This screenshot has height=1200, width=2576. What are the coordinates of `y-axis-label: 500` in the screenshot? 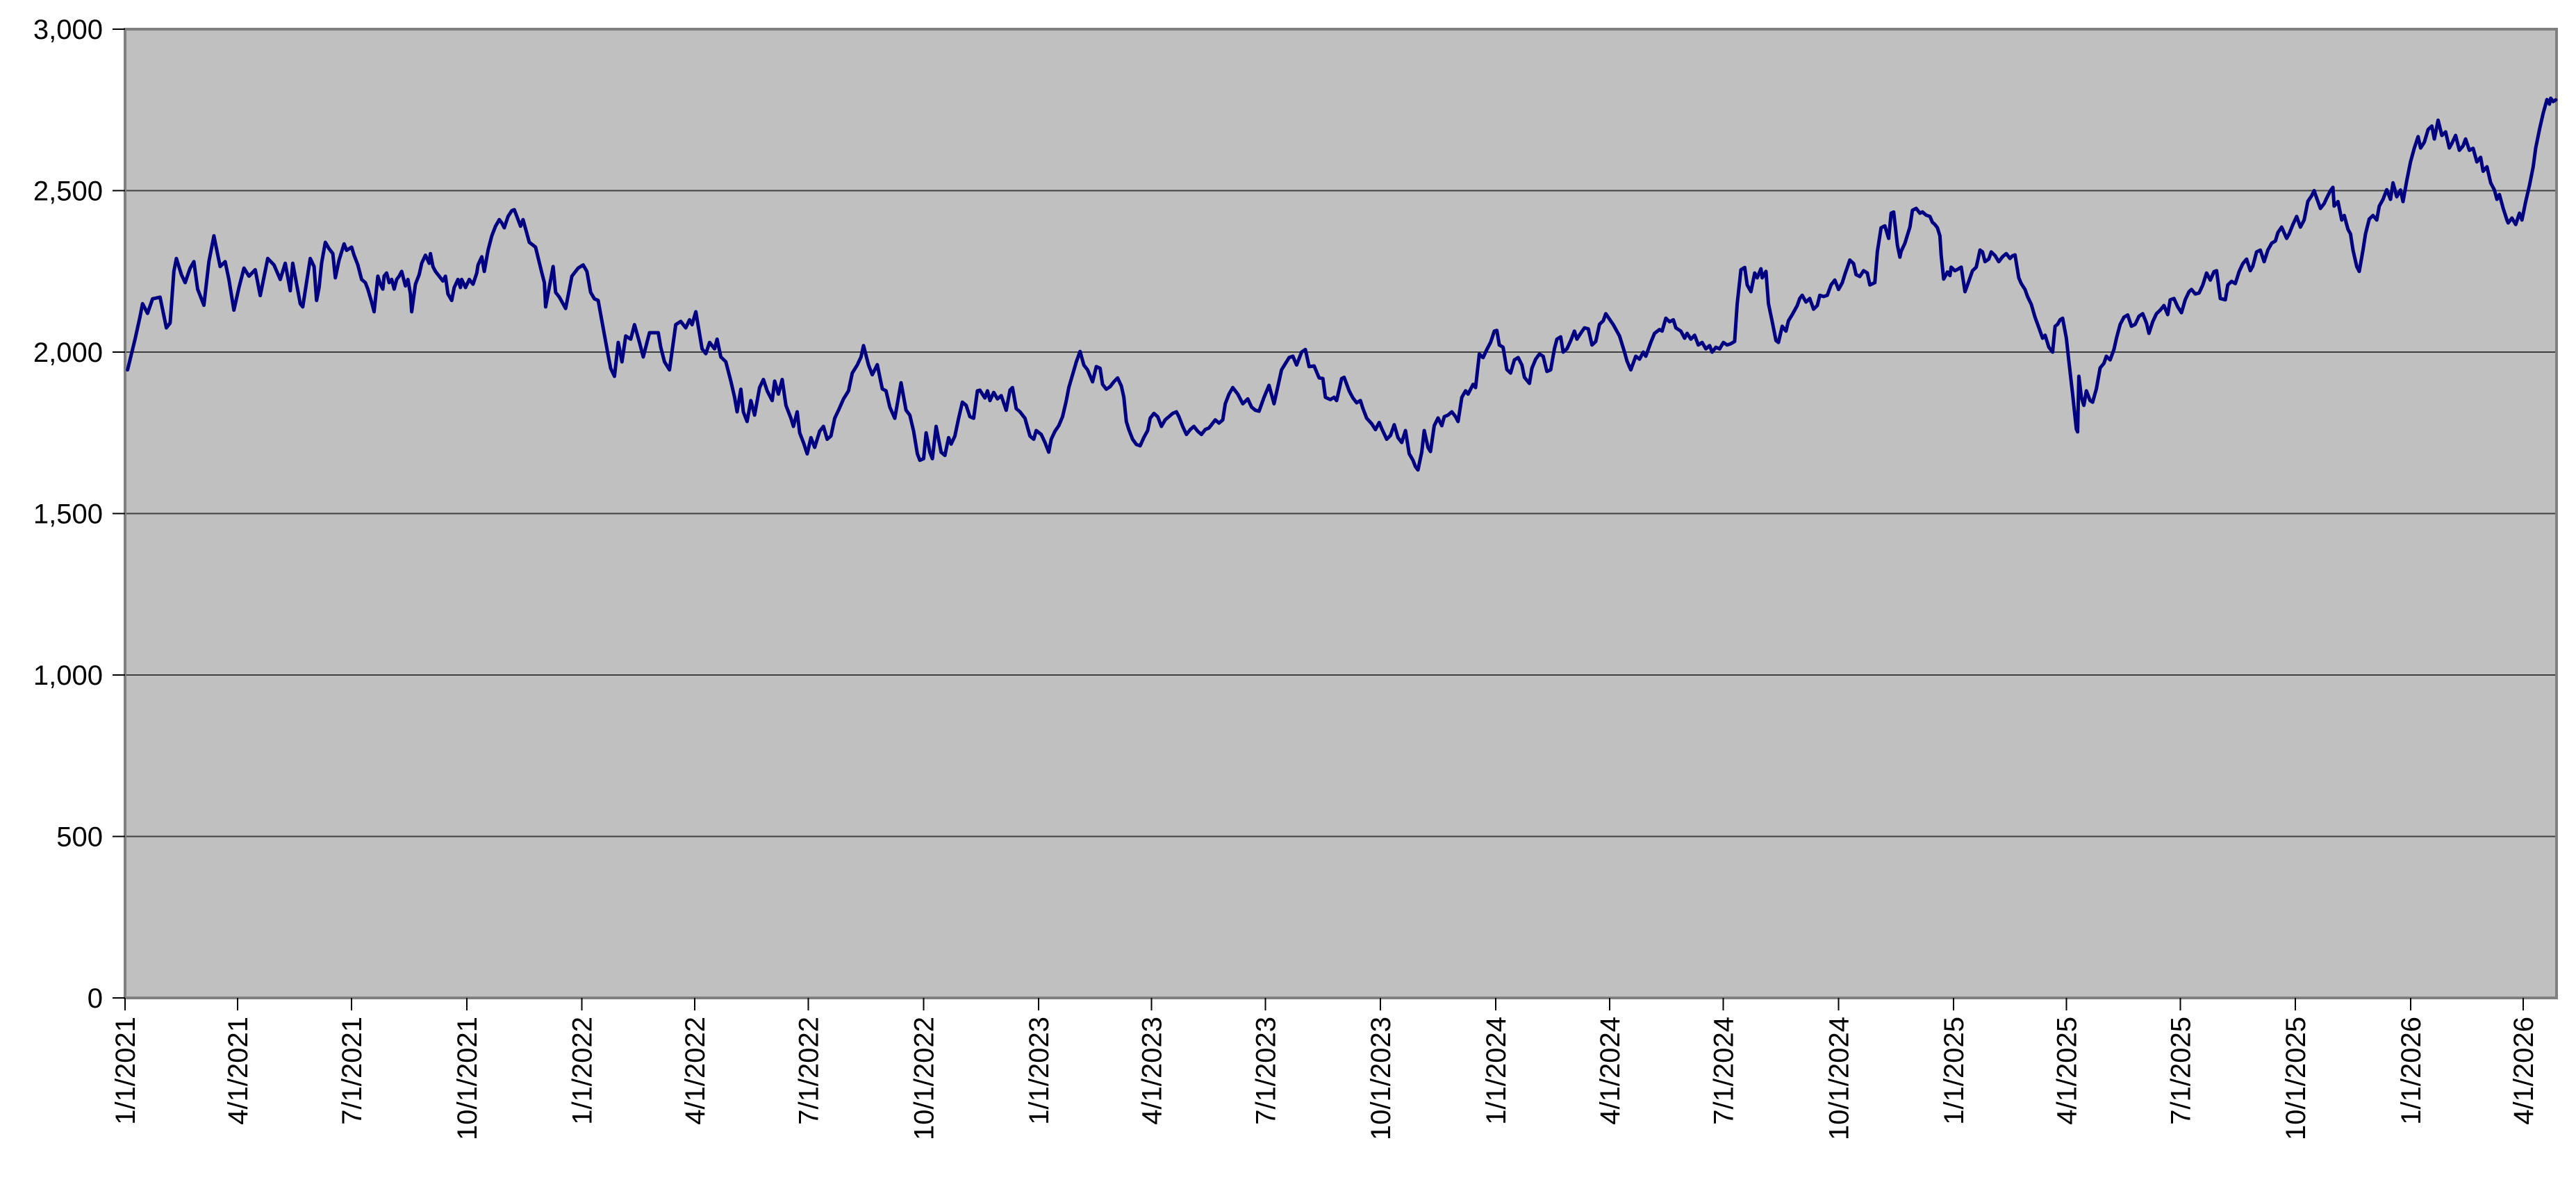 It's located at (80, 837).